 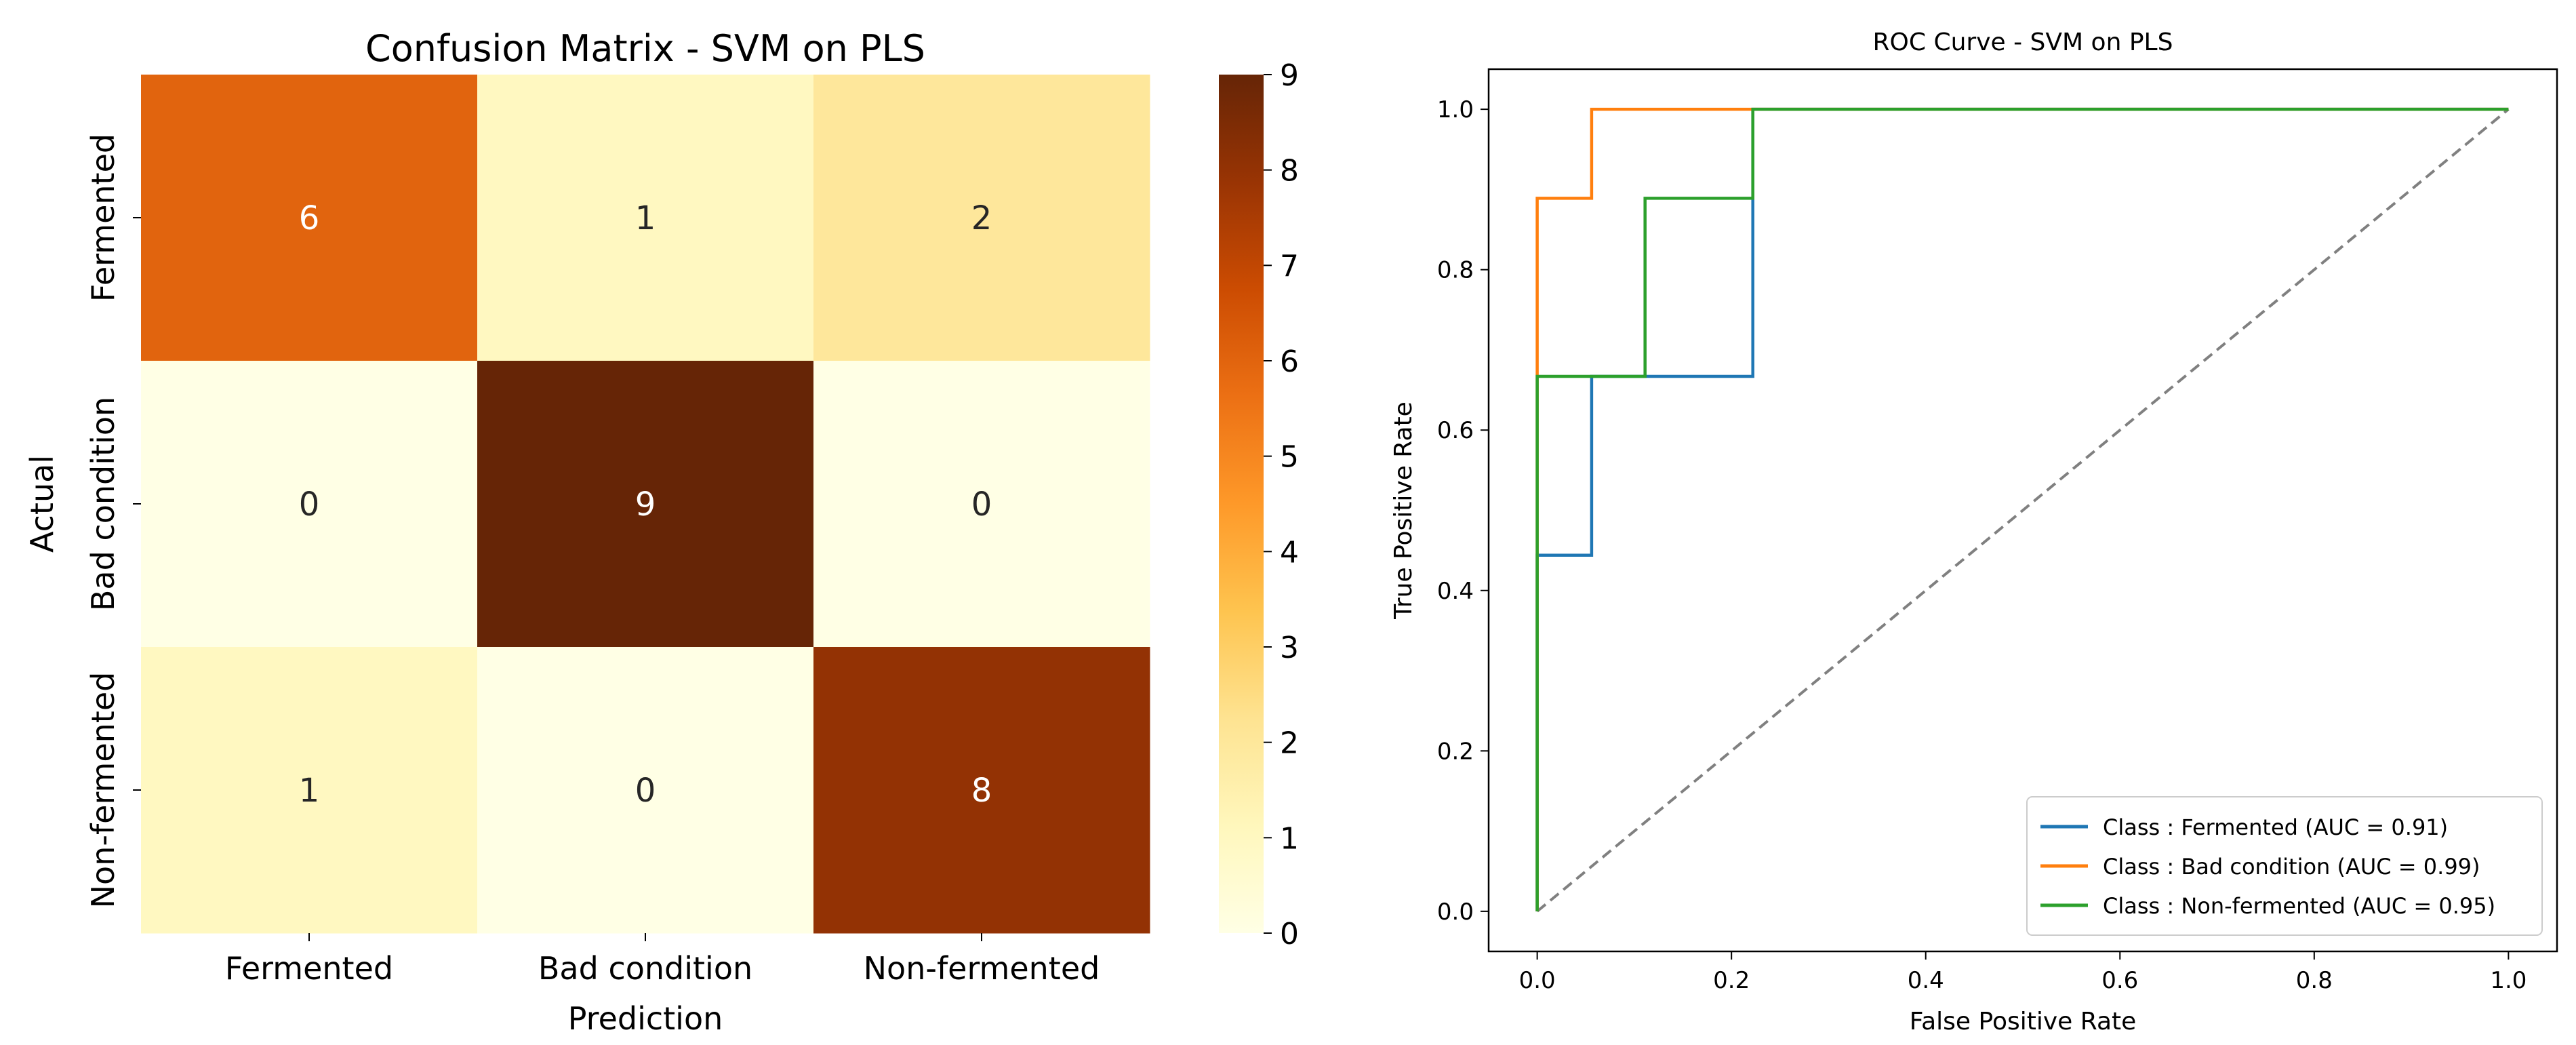 What do you see at coordinates (103, 504) in the screenshot?
I see `y-tick-label: Bad condition` at bounding box center [103, 504].